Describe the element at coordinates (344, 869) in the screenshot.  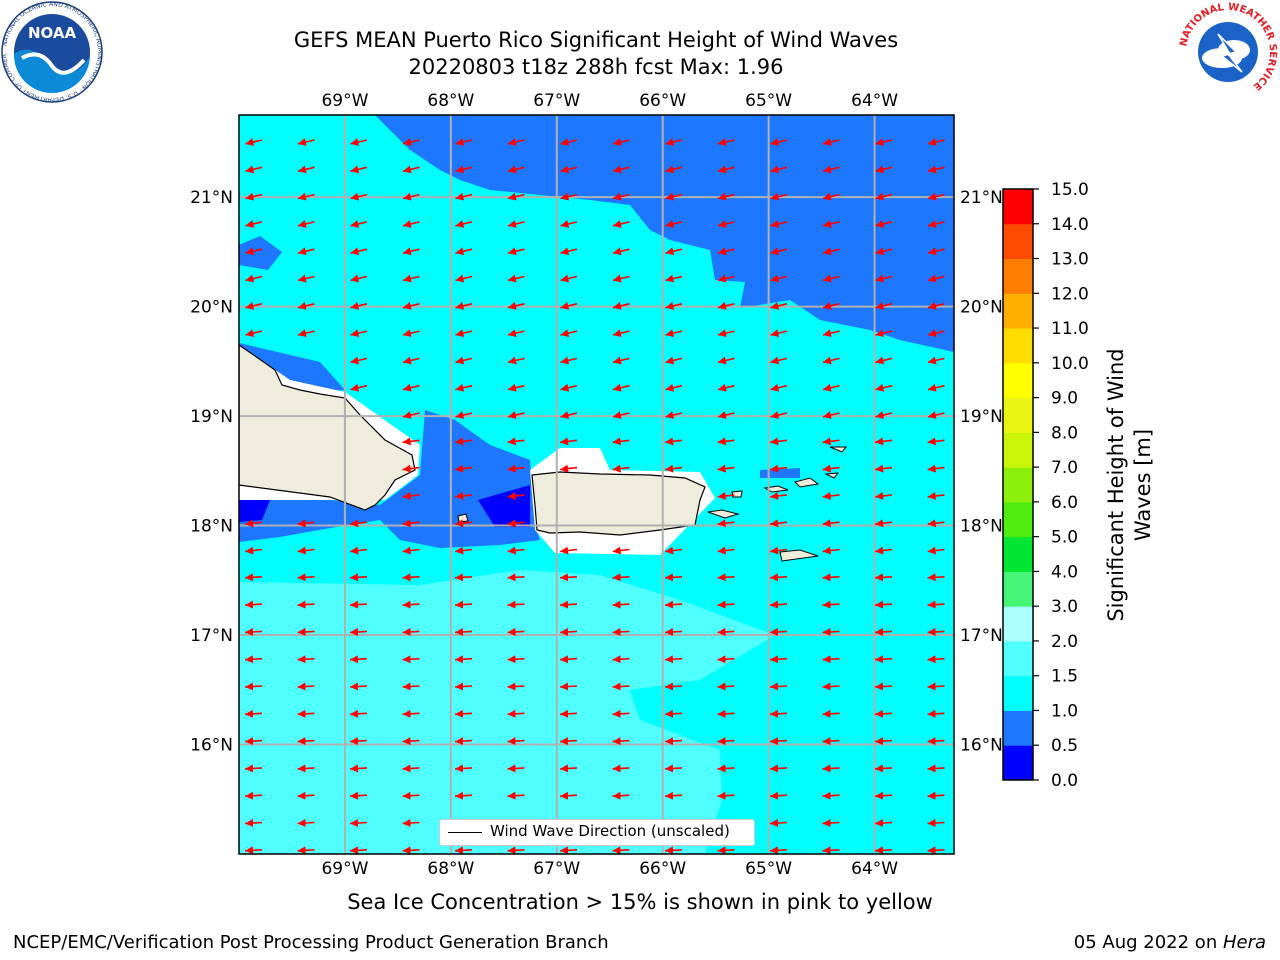
I see `lon-tick-label: 69°W` at that location.